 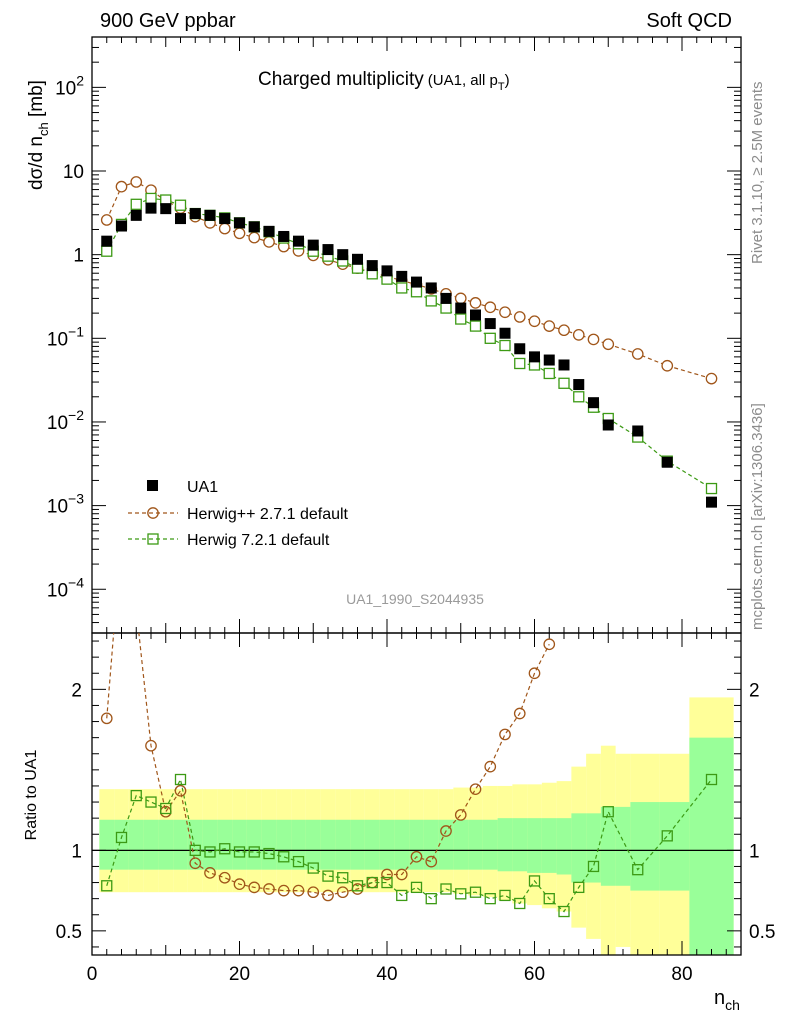 What do you see at coordinates (754, 851) in the screenshot?
I see `ratio-y-tick-label-right: 1` at bounding box center [754, 851].